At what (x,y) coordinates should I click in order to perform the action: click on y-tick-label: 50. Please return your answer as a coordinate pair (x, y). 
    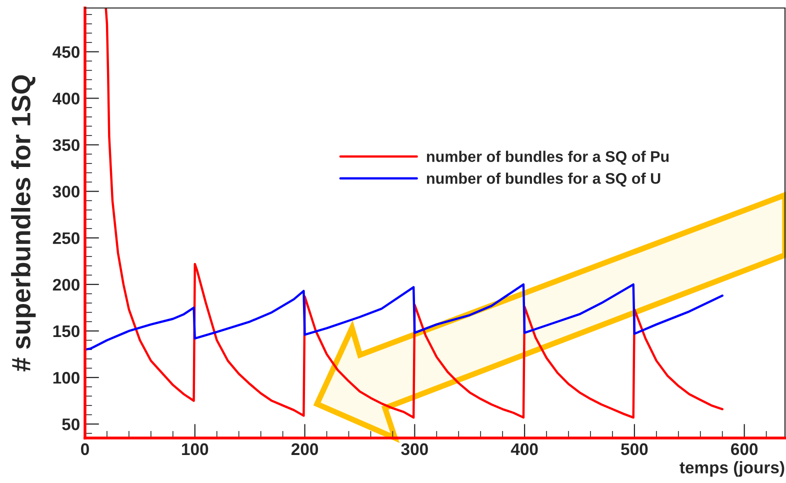
    Looking at the image, I should click on (71, 424).